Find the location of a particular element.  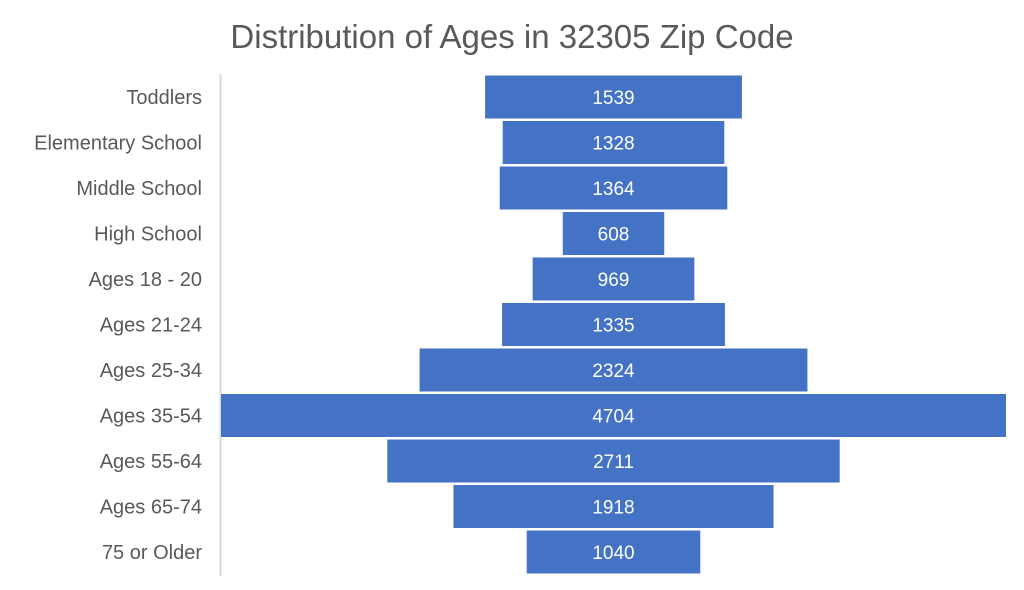

category-label: Toddlers is located at coordinates (164, 98).